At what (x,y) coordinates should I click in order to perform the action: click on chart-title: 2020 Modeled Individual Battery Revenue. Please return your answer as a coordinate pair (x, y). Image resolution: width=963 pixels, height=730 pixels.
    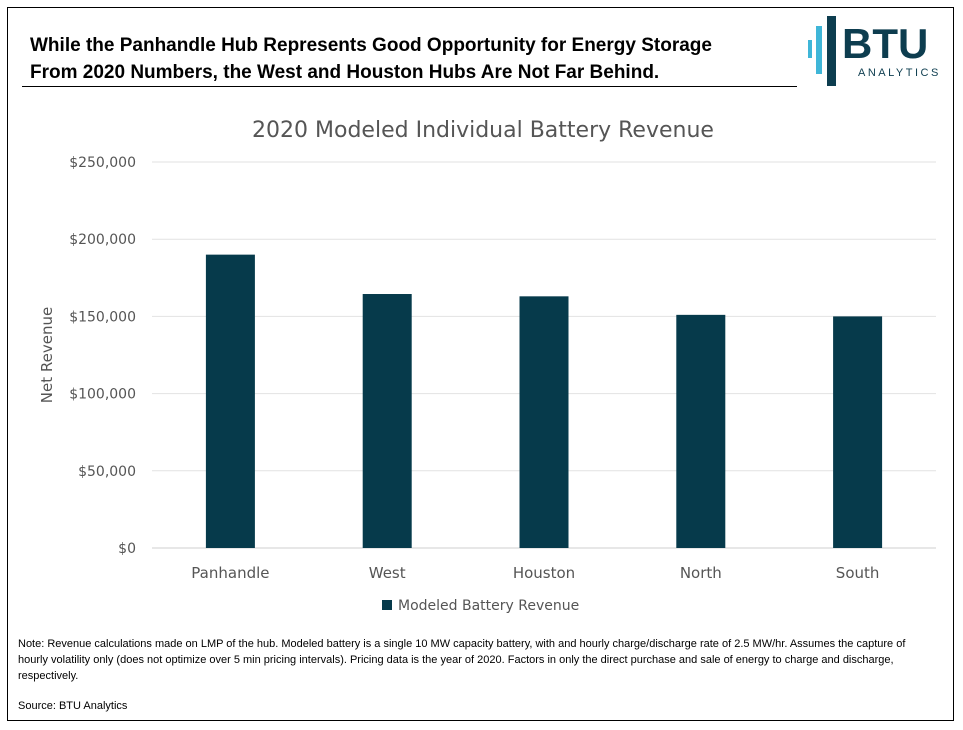
    Looking at the image, I should click on (483, 130).